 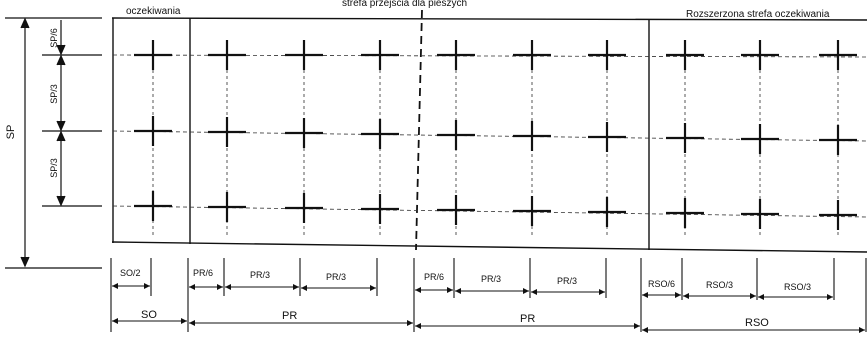 I want to click on dim-label-sp-third-2: SP/3, so click(x=54, y=168).